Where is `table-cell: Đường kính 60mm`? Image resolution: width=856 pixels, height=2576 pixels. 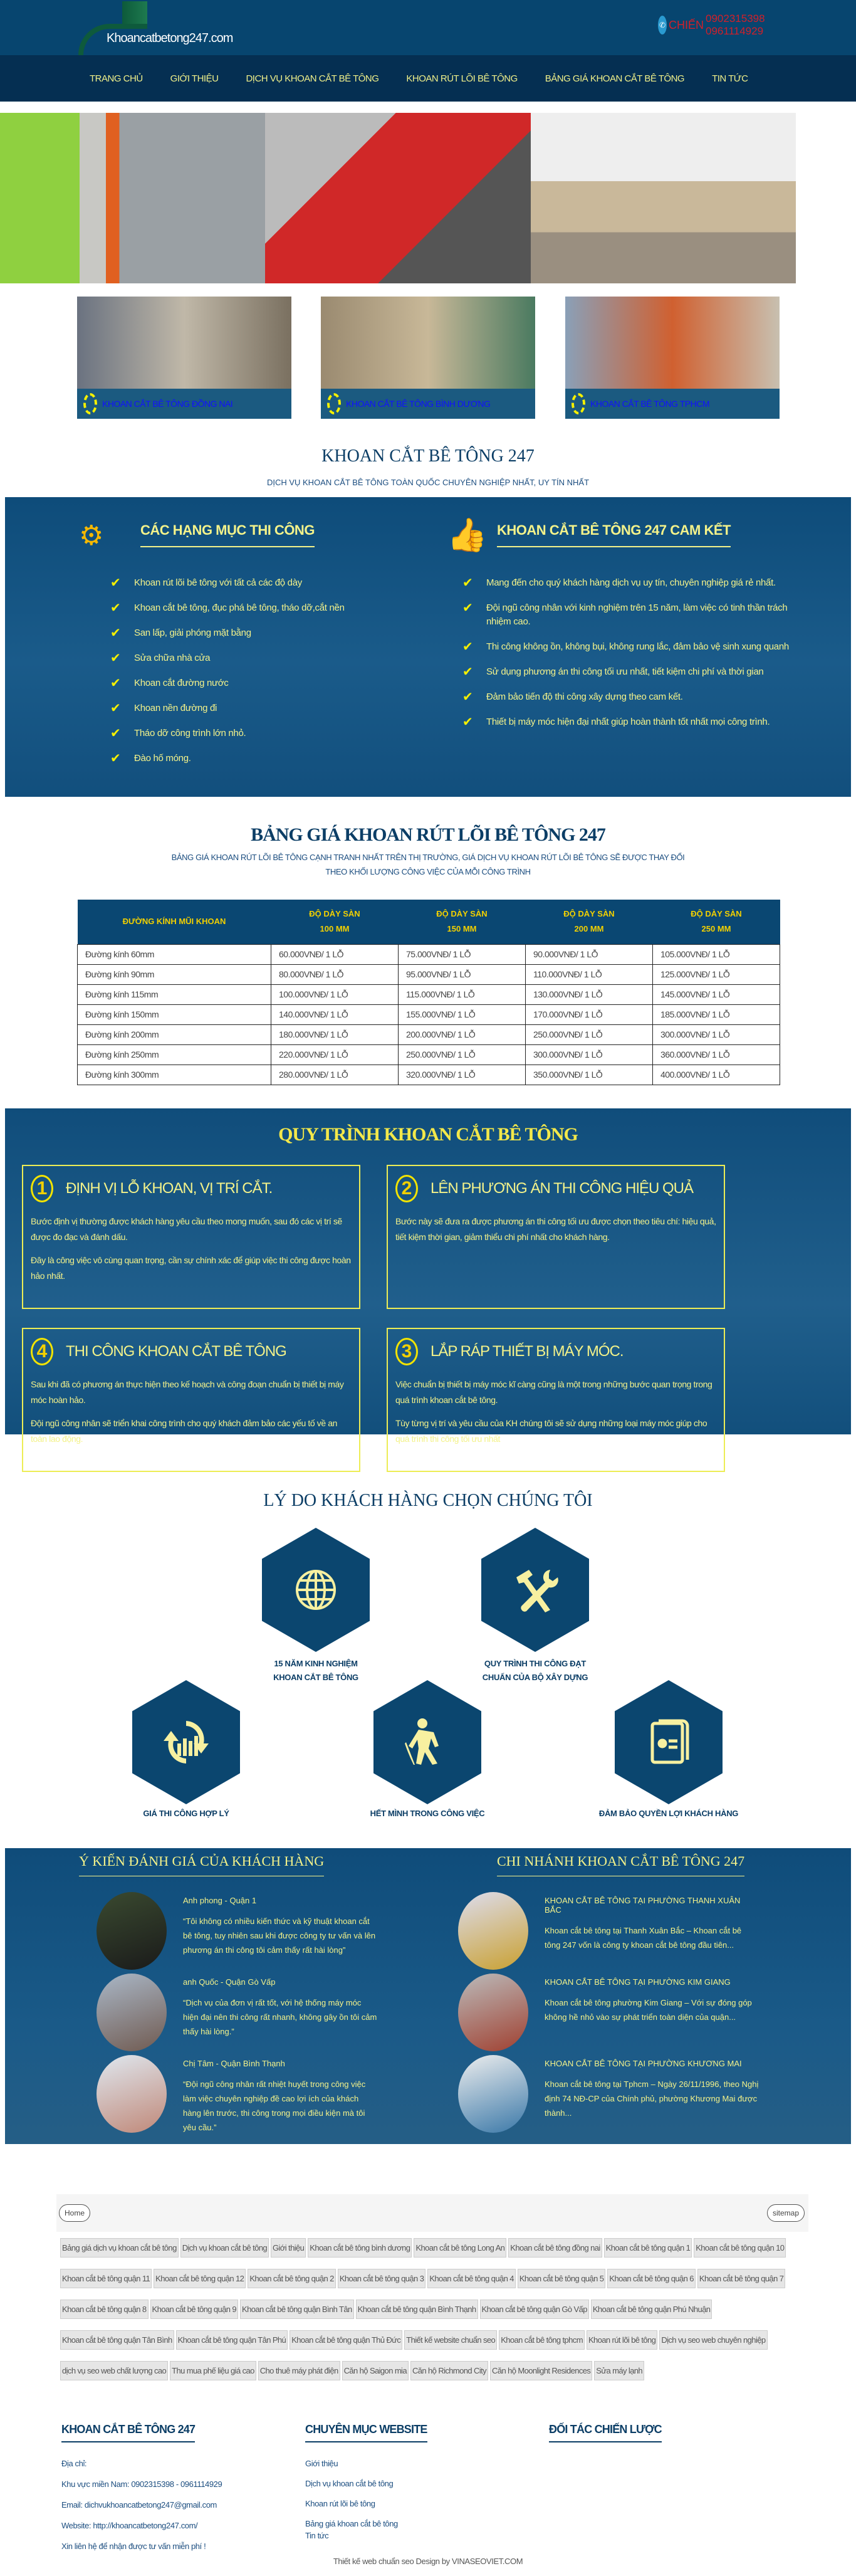 table-cell: Đường kính 60mm is located at coordinates (174, 955).